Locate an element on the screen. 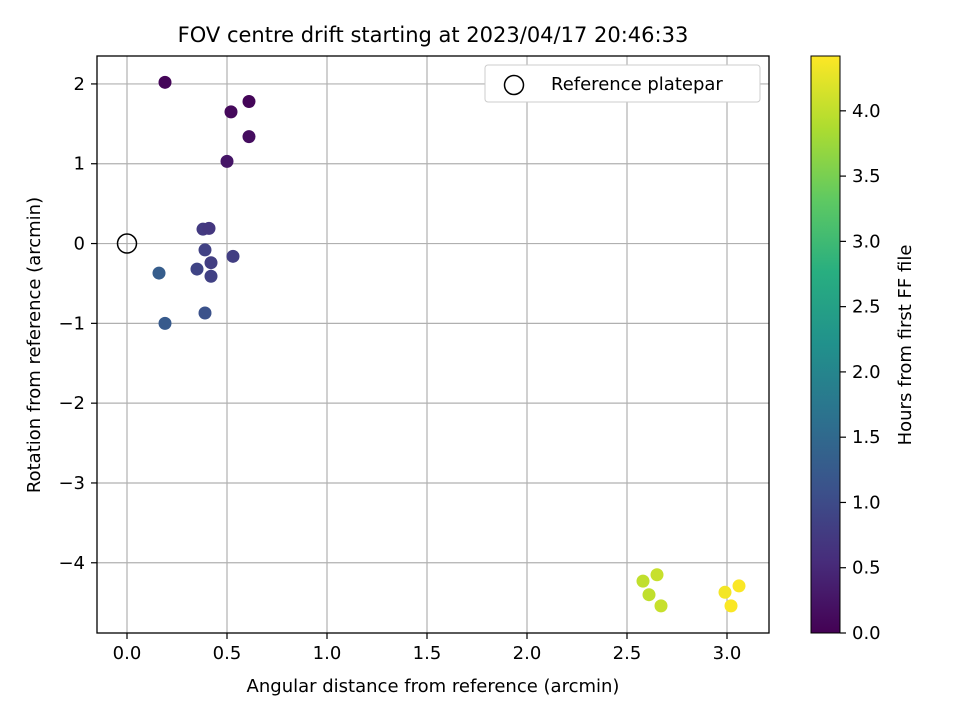 This screenshot has width=960, height=720. y-tick-label: 2 is located at coordinates (79, 84).